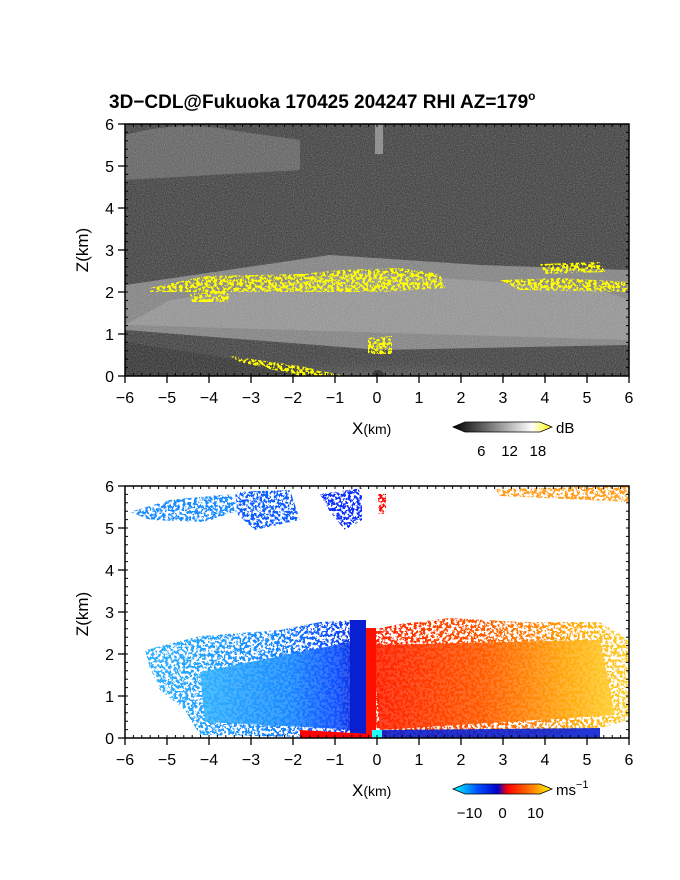 The image size is (680, 880). I want to click on top-colorbar-unit: dB, so click(565, 428).